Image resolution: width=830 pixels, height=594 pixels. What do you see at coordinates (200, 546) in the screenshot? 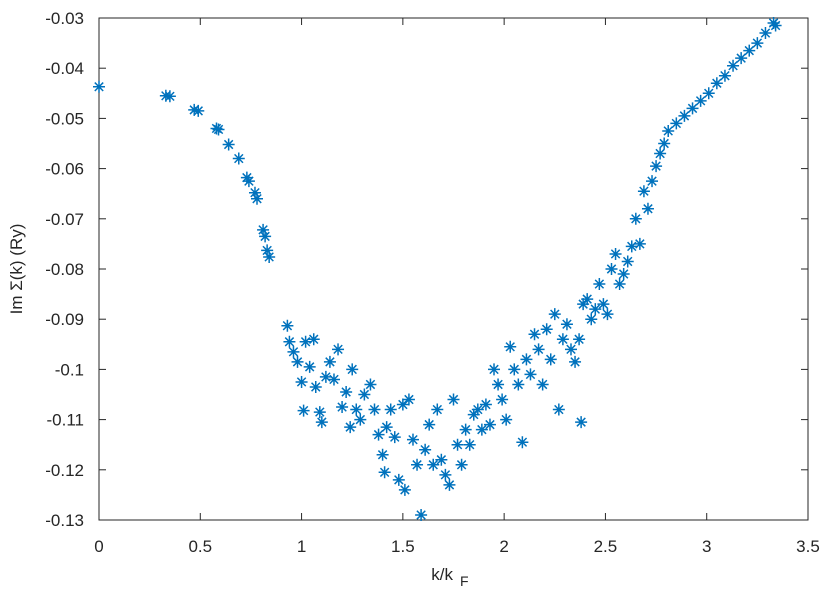
I see `x-tick-label: 0.5` at bounding box center [200, 546].